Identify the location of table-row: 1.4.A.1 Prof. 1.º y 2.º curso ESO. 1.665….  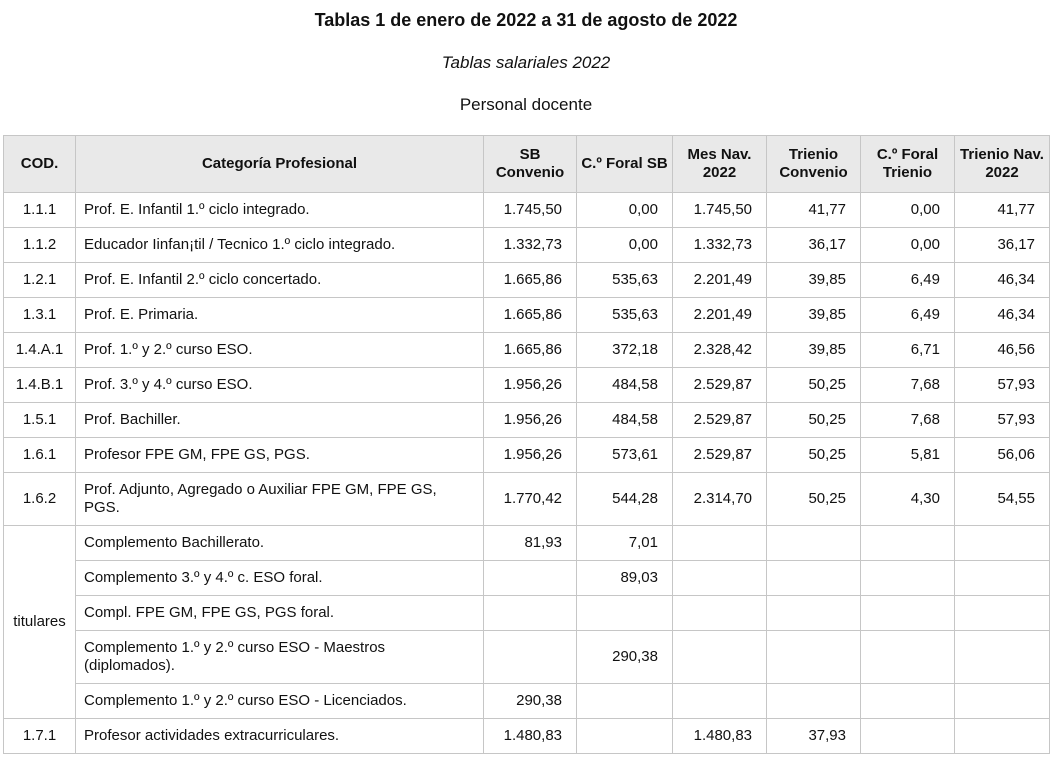
(526, 350).